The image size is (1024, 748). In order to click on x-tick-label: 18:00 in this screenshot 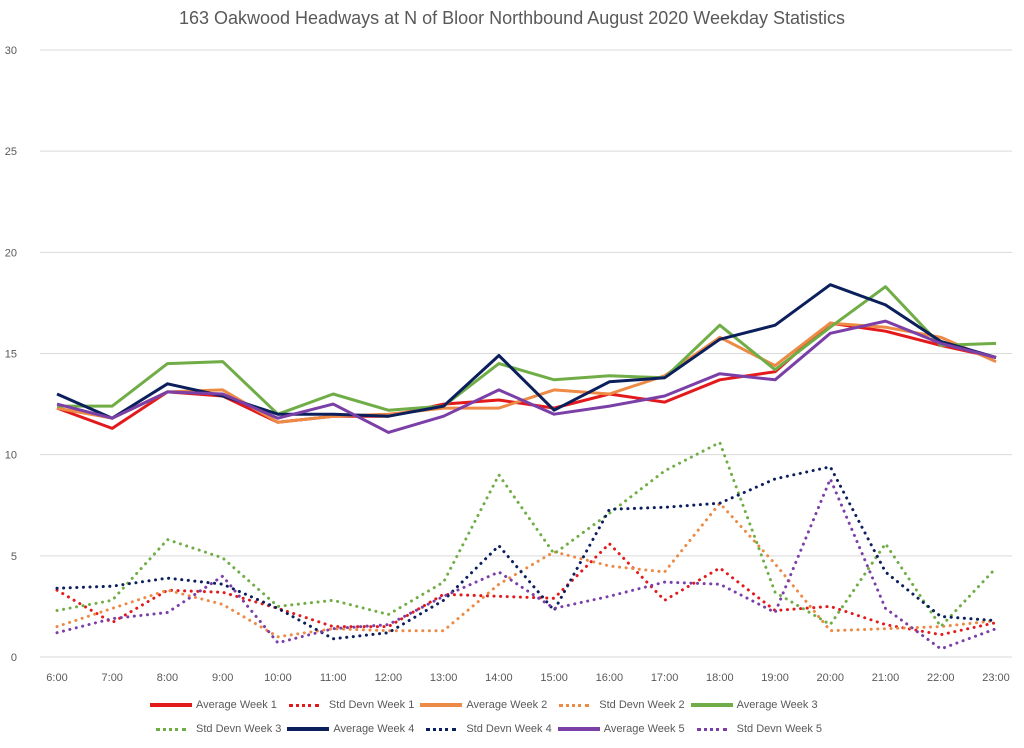, I will do `click(720, 678)`.